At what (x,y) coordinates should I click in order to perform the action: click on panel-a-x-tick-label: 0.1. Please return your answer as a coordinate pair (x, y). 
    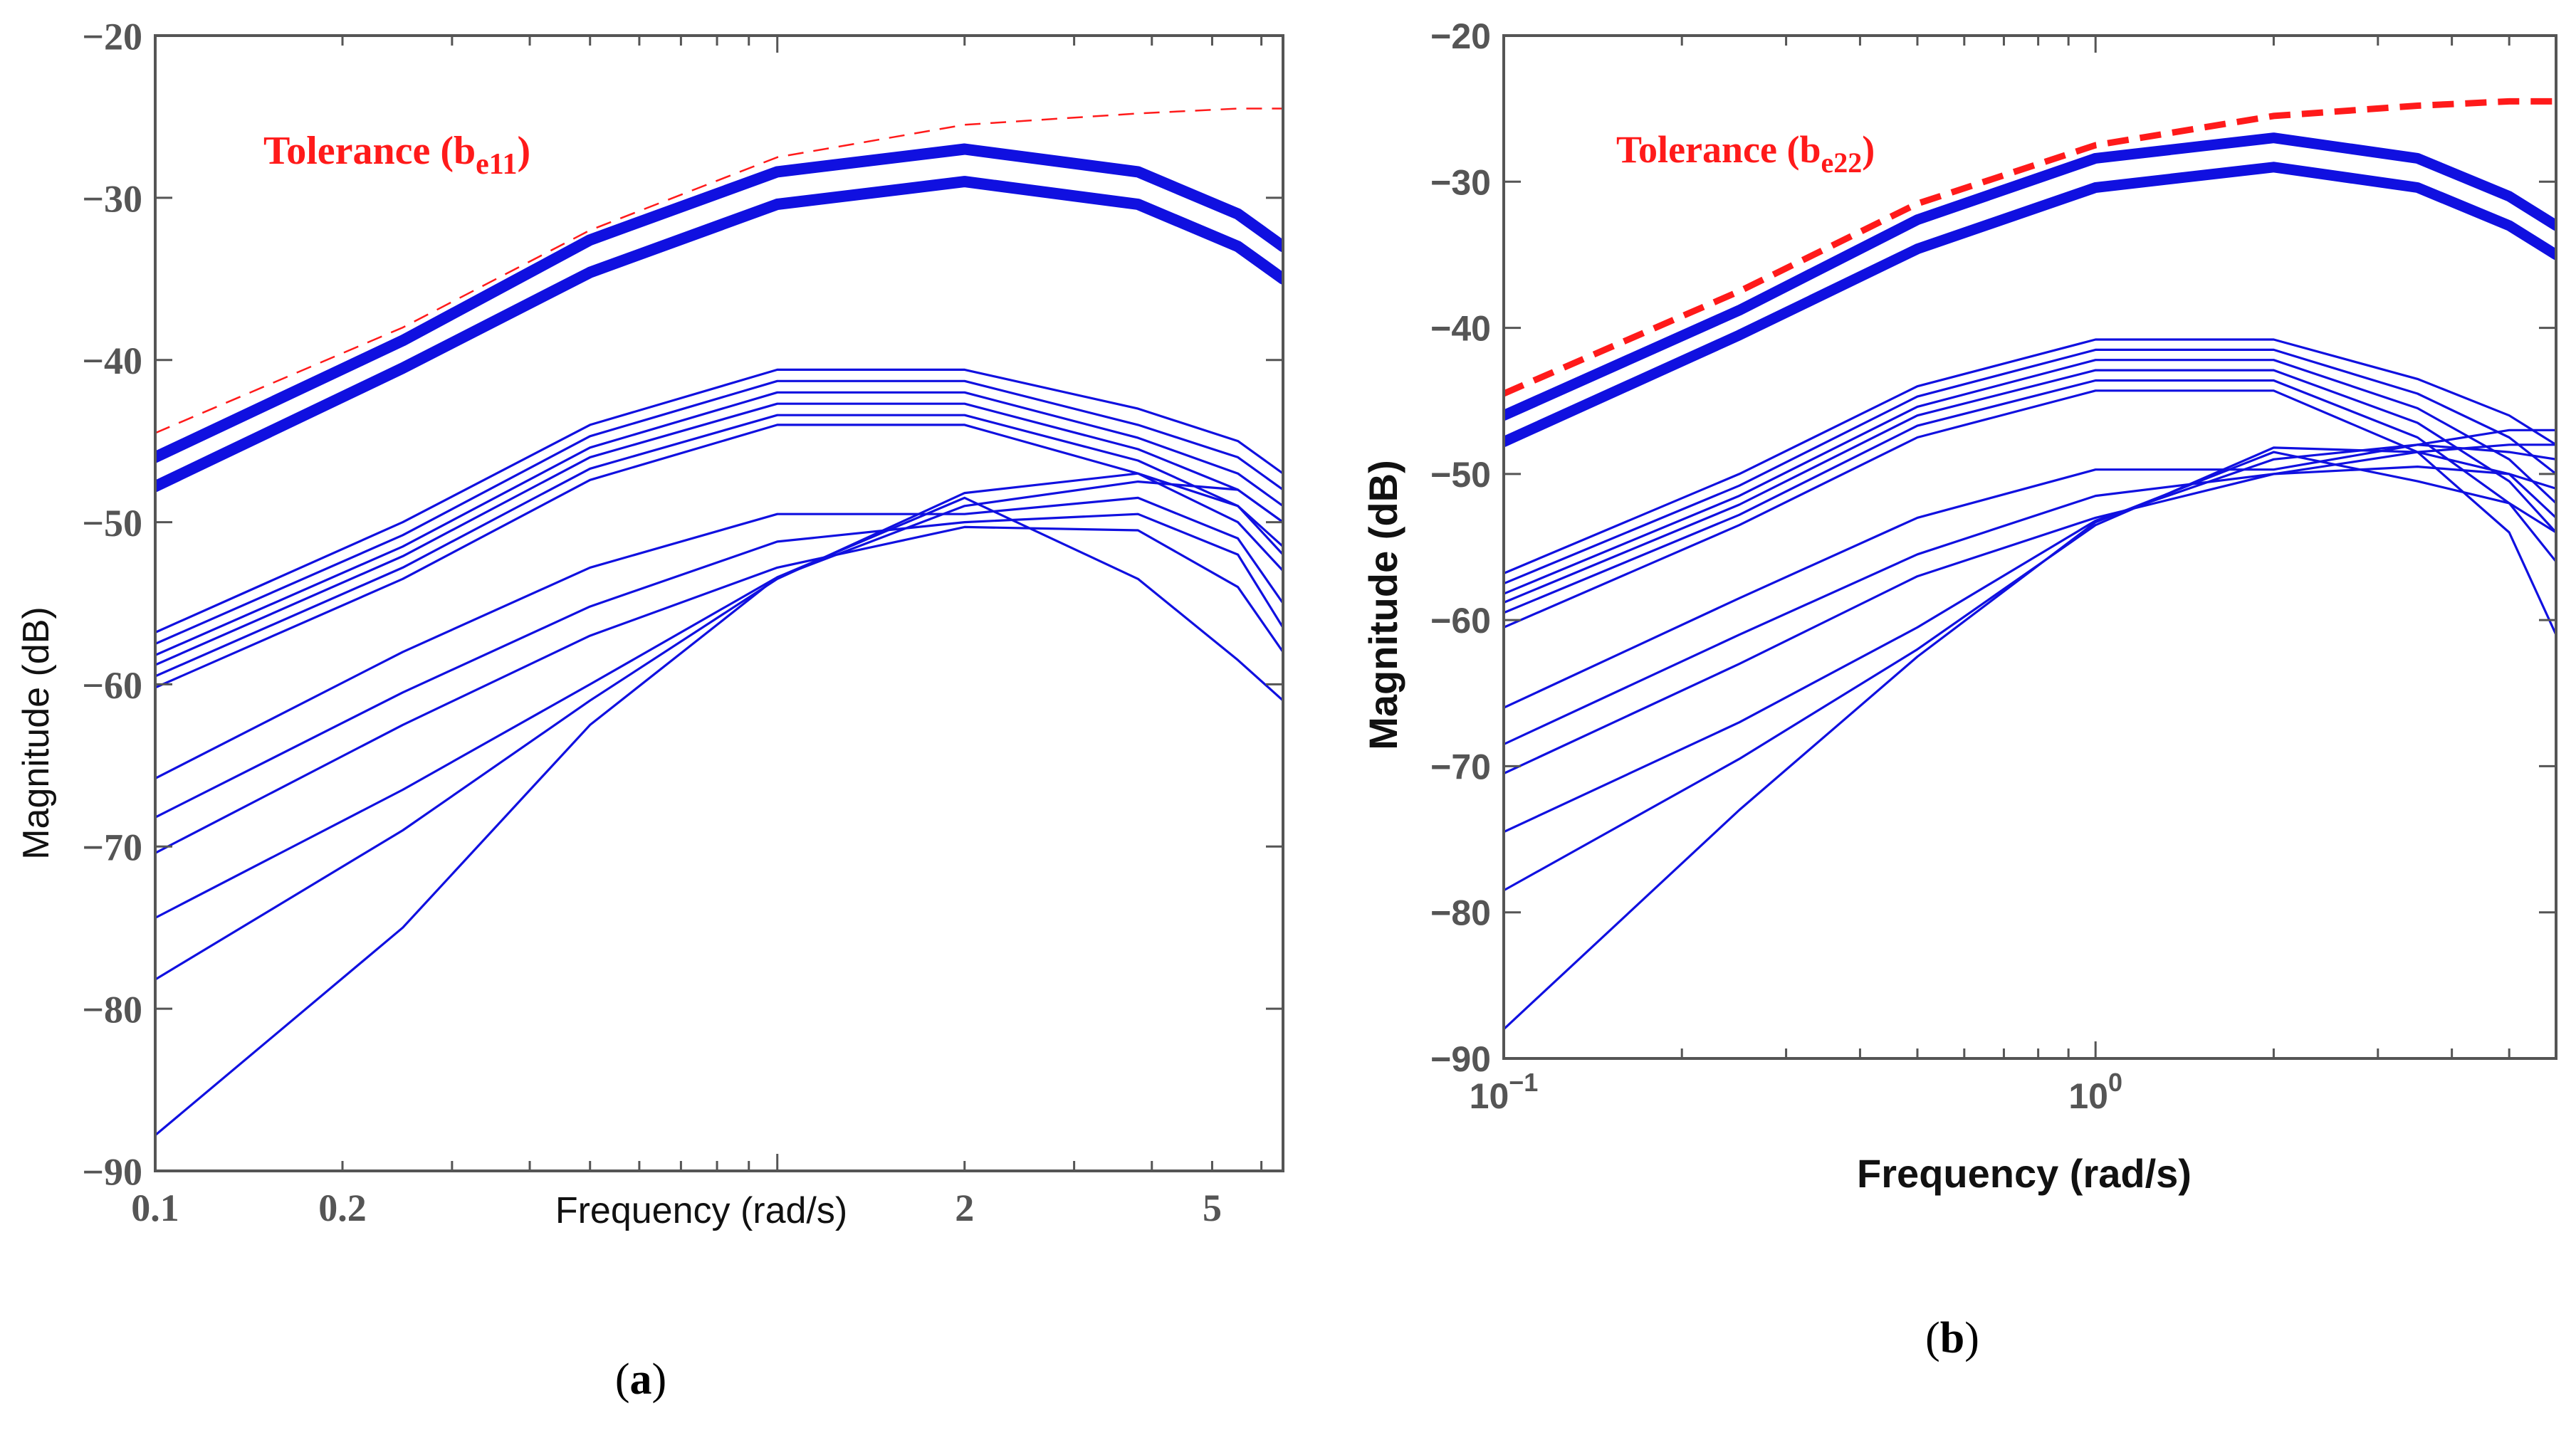
    Looking at the image, I should click on (155, 1208).